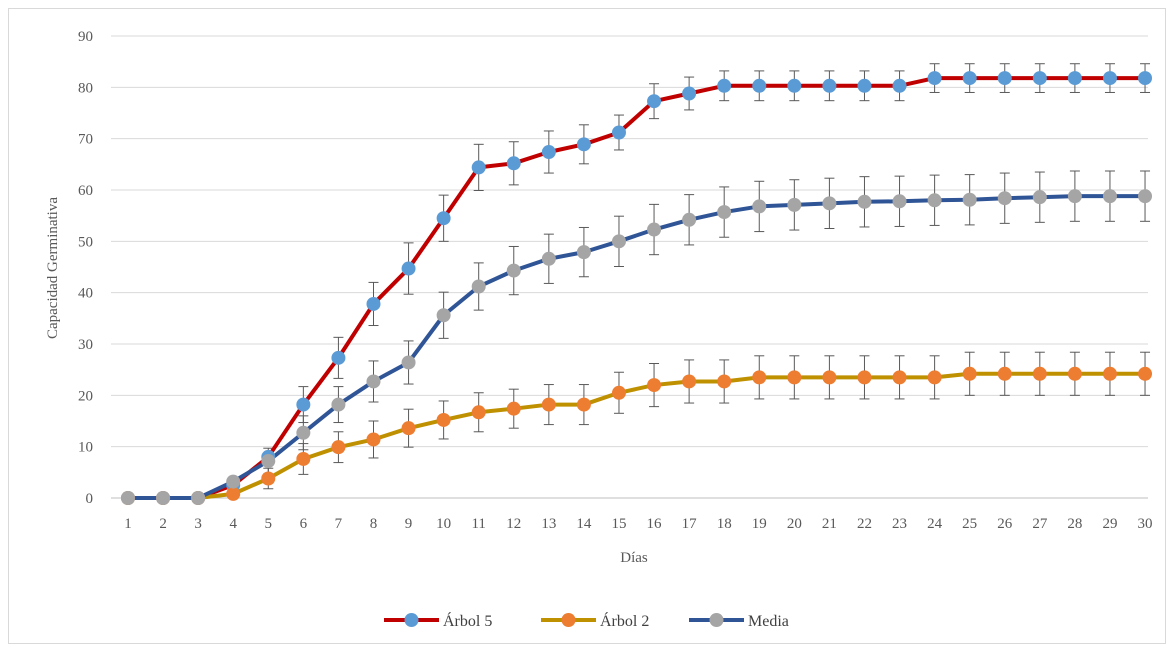  Describe the element at coordinates (1074, 524) in the screenshot. I see `x-tick-label-28: 28` at that location.